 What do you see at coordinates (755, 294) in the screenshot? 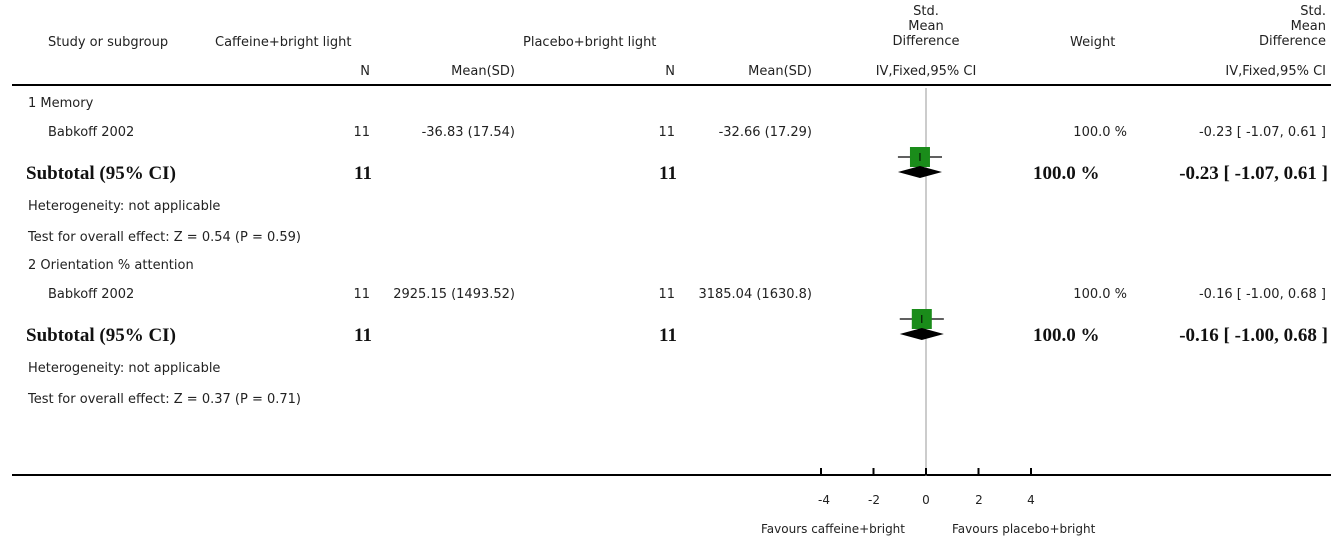
I see `study-ctrl-mean-sd: 3185.04 (1630.8)` at bounding box center [755, 294].